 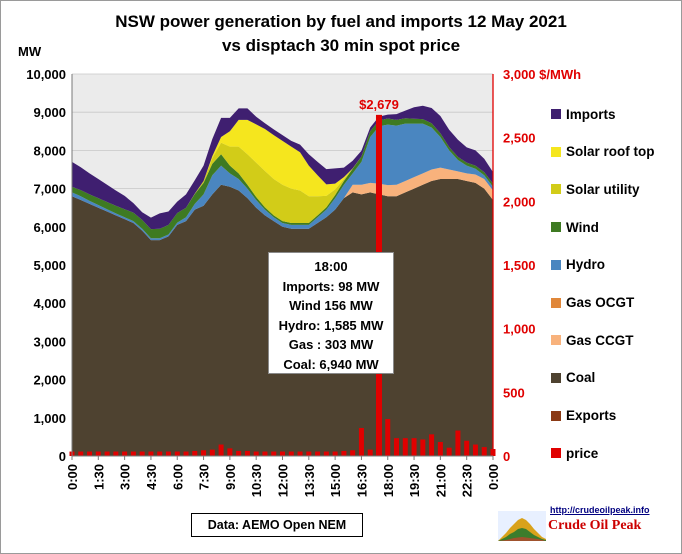 I want to click on legend-label: Hydro, so click(x=586, y=265).